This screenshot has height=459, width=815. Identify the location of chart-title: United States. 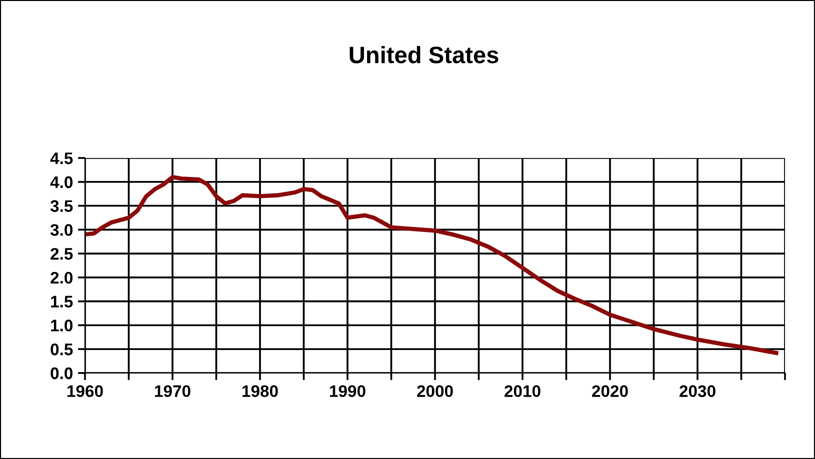
(424, 55).